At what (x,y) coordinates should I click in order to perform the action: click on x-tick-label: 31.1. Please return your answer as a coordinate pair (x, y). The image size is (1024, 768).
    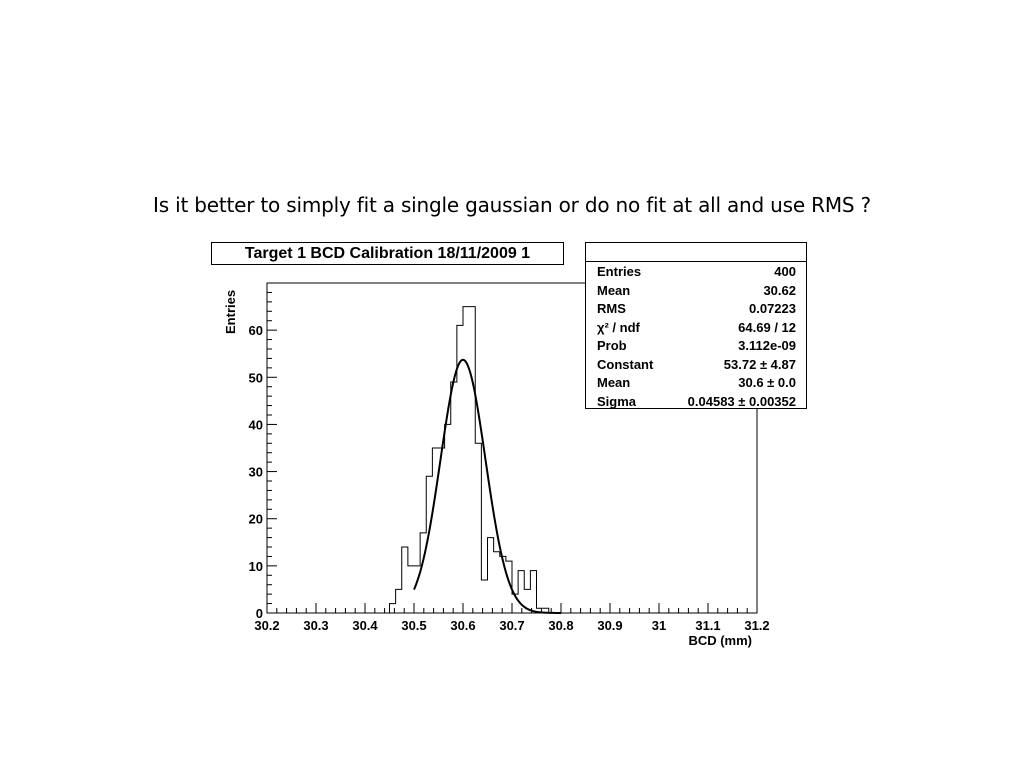
    Looking at the image, I should click on (707, 625).